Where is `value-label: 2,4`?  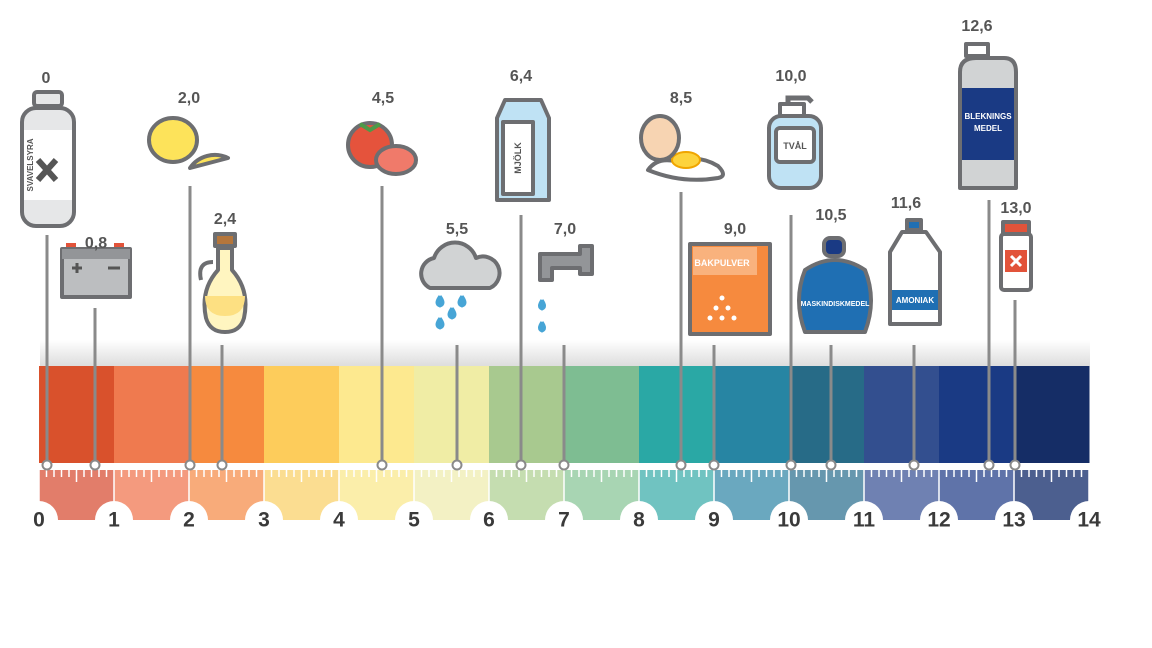 value-label: 2,4 is located at coordinates (225, 219).